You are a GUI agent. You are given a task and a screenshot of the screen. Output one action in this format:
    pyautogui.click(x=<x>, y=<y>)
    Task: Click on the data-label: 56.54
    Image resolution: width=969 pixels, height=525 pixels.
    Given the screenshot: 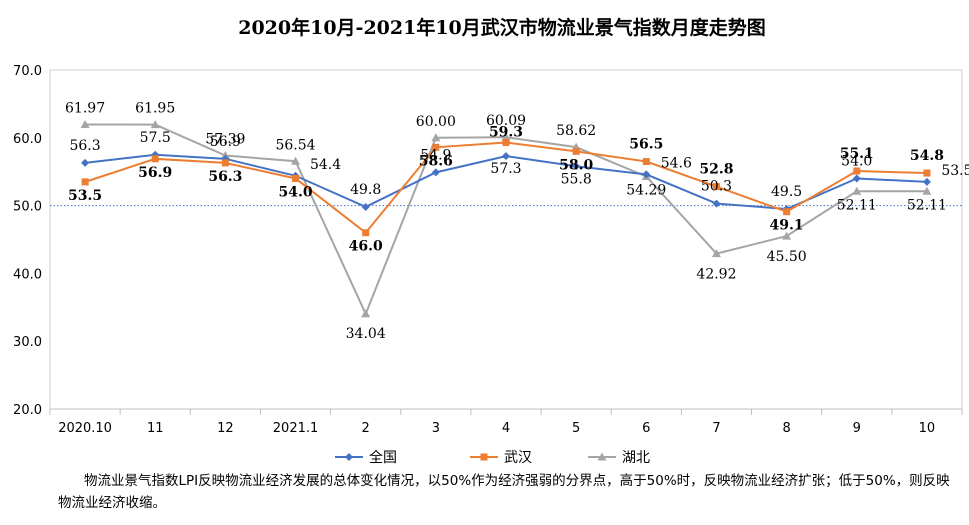 What is the action you would take?
    pyautogui.click(x=295, y=145)
    